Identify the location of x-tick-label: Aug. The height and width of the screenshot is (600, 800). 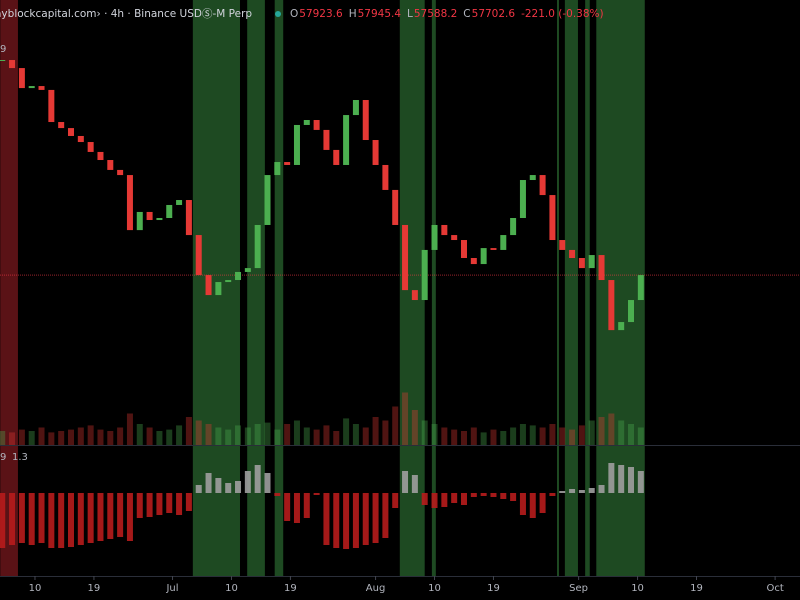
(376, 588).